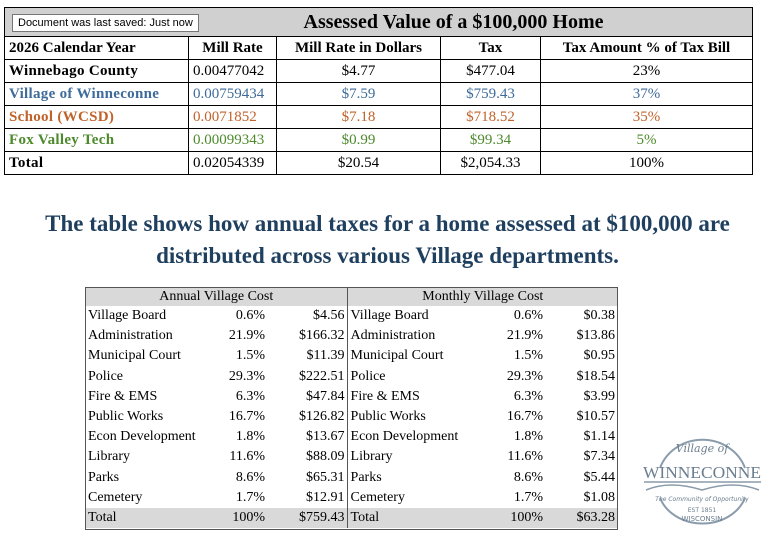  Describe the element at coordinates (490, 163) in the screenshot. I see `tax-amount: $2,054.33` at that location.